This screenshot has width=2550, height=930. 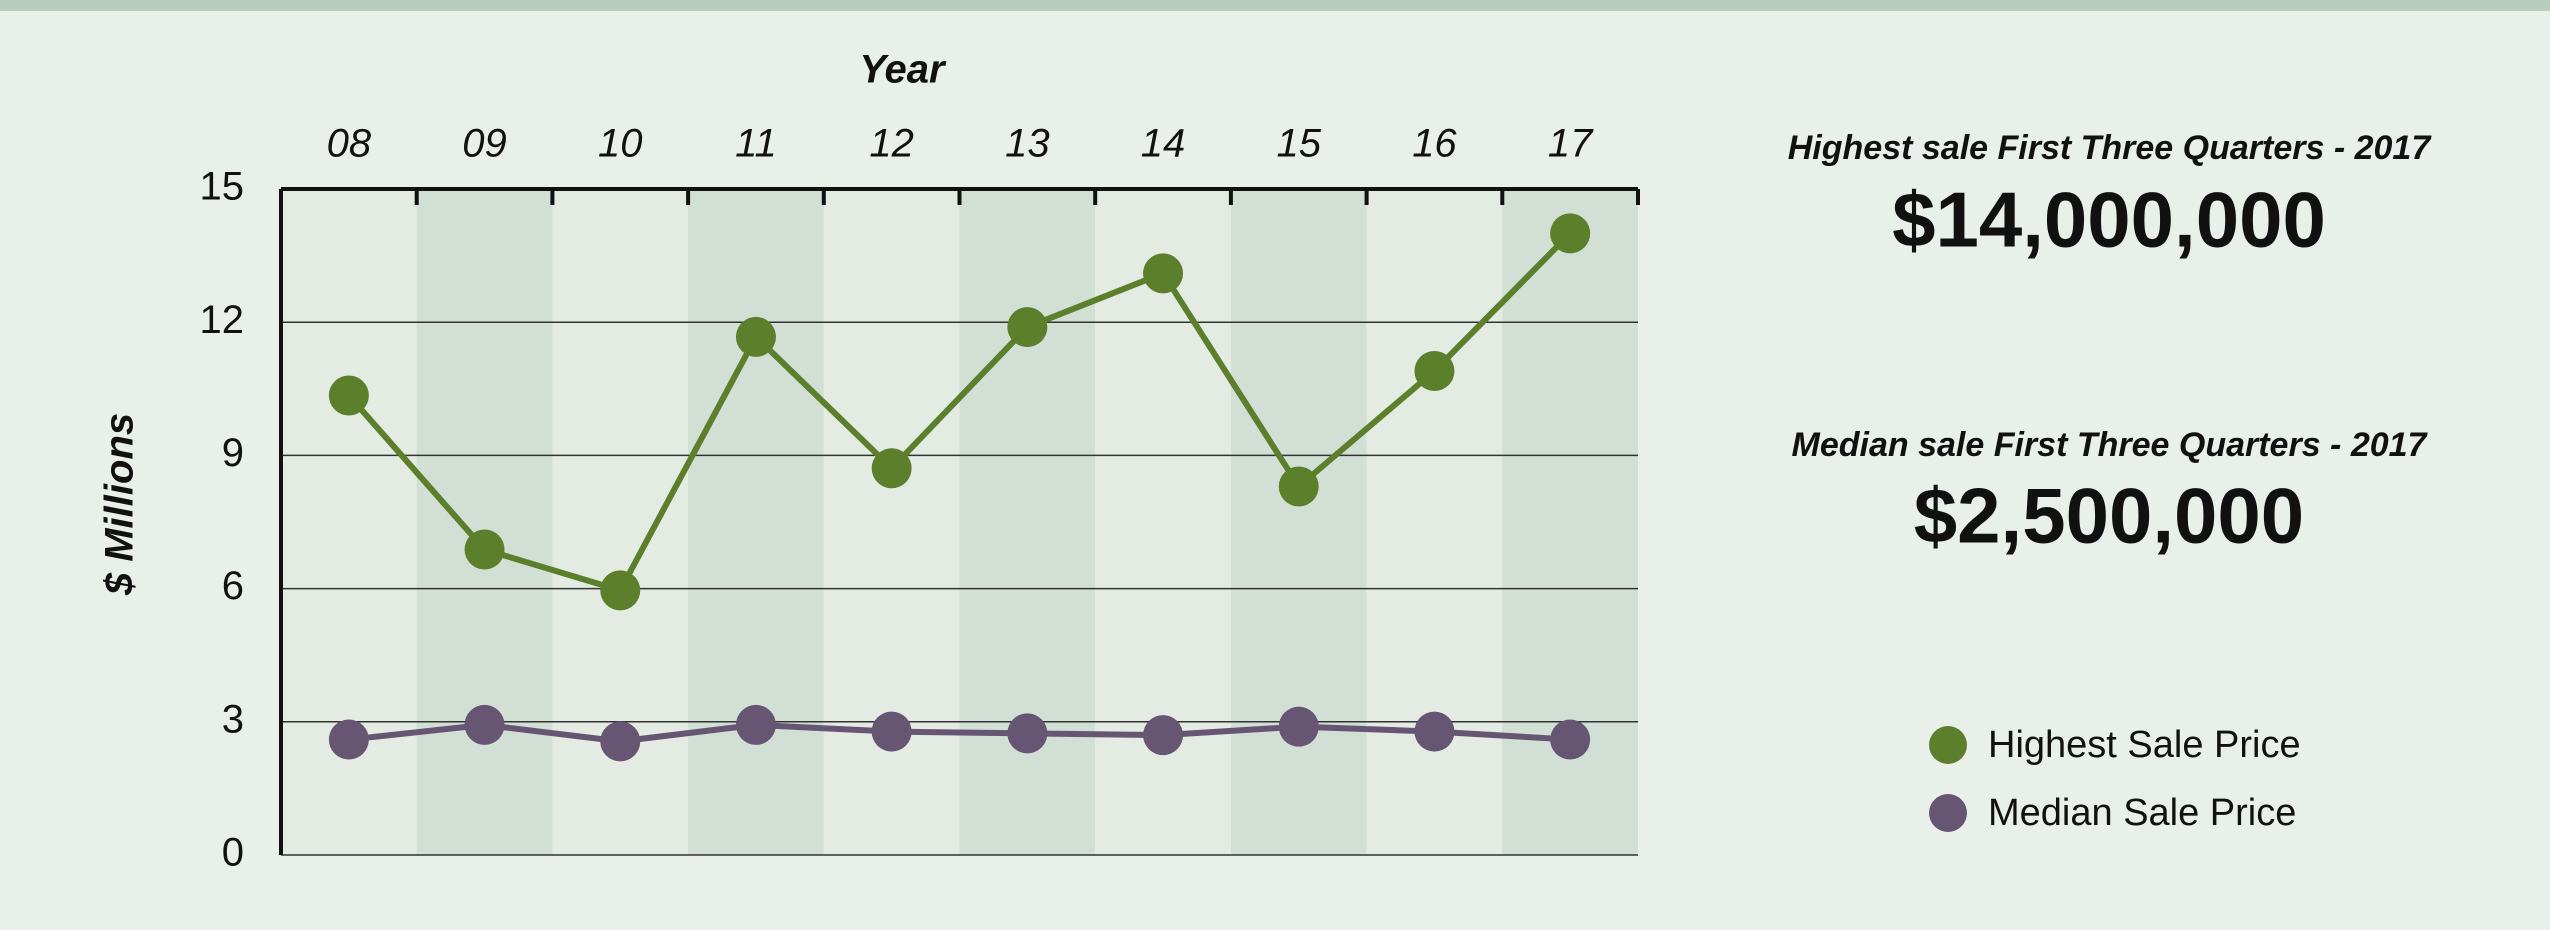 What do you see at coordinates (2110, 445) in the screenshot?
I see `summary-label: Median sale First Three Quarters - 2017` at bounding box center [2110, 445].